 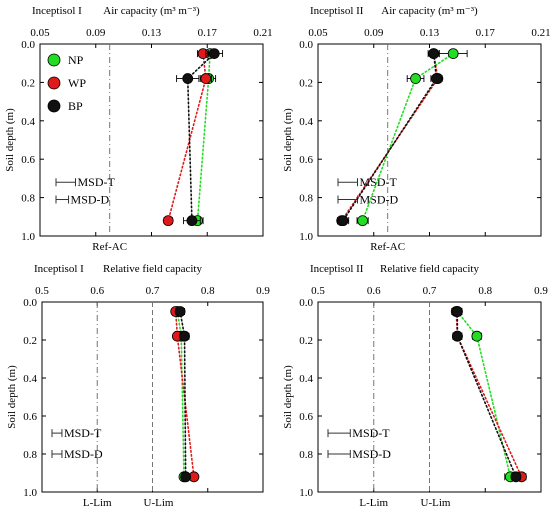 What do you see at coordinates (152, 33) in the screenshot?
I see `x-tick-label: 0.13` at bounding box center [152, 33].